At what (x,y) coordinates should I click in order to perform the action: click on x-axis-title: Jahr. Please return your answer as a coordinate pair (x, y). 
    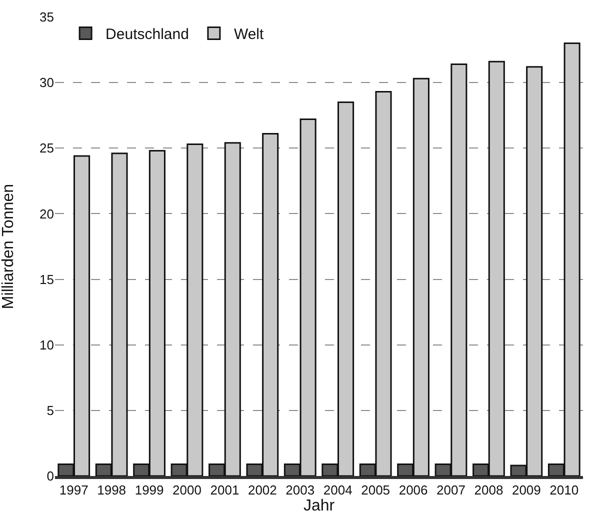
    Looking at the image, I should click on (319, 506).